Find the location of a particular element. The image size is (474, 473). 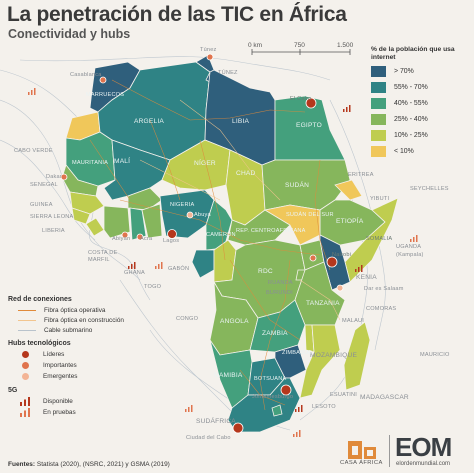

label-botsuana: BOTSUANA is located at coordinates (270, 379).